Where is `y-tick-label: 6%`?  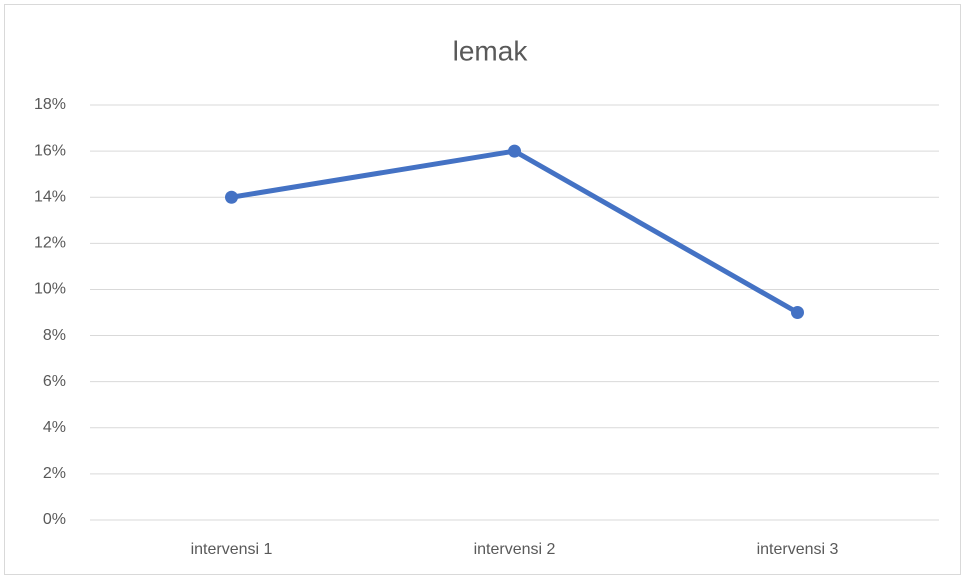
y-tick-label: 6% is located at coordinates (54, 381).